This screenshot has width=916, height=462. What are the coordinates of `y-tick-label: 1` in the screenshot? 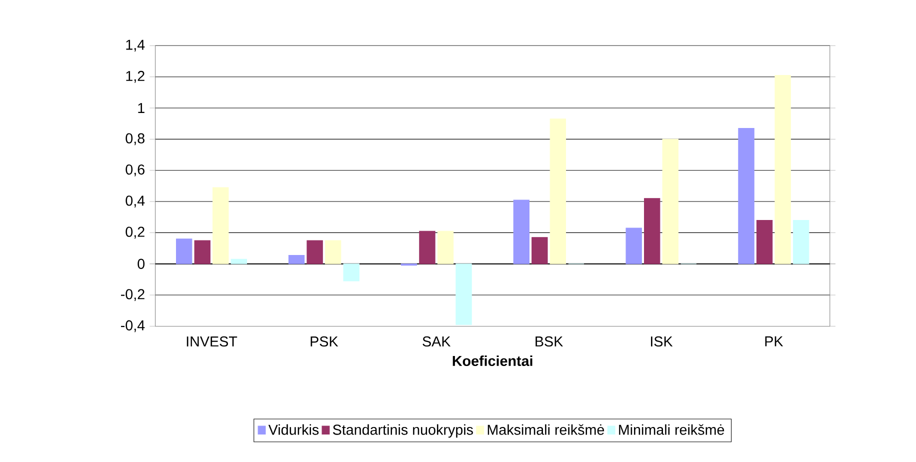 It's located at (141, 108).